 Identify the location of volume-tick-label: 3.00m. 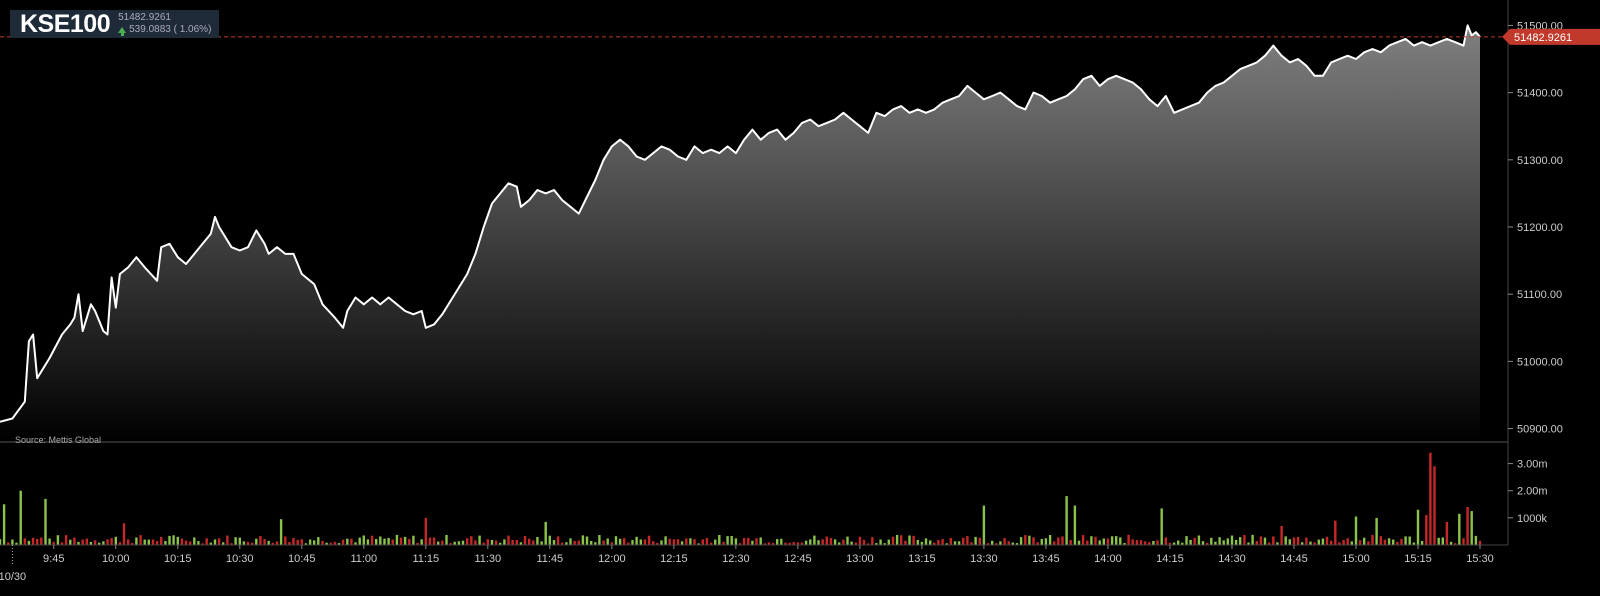
(1532, 465).